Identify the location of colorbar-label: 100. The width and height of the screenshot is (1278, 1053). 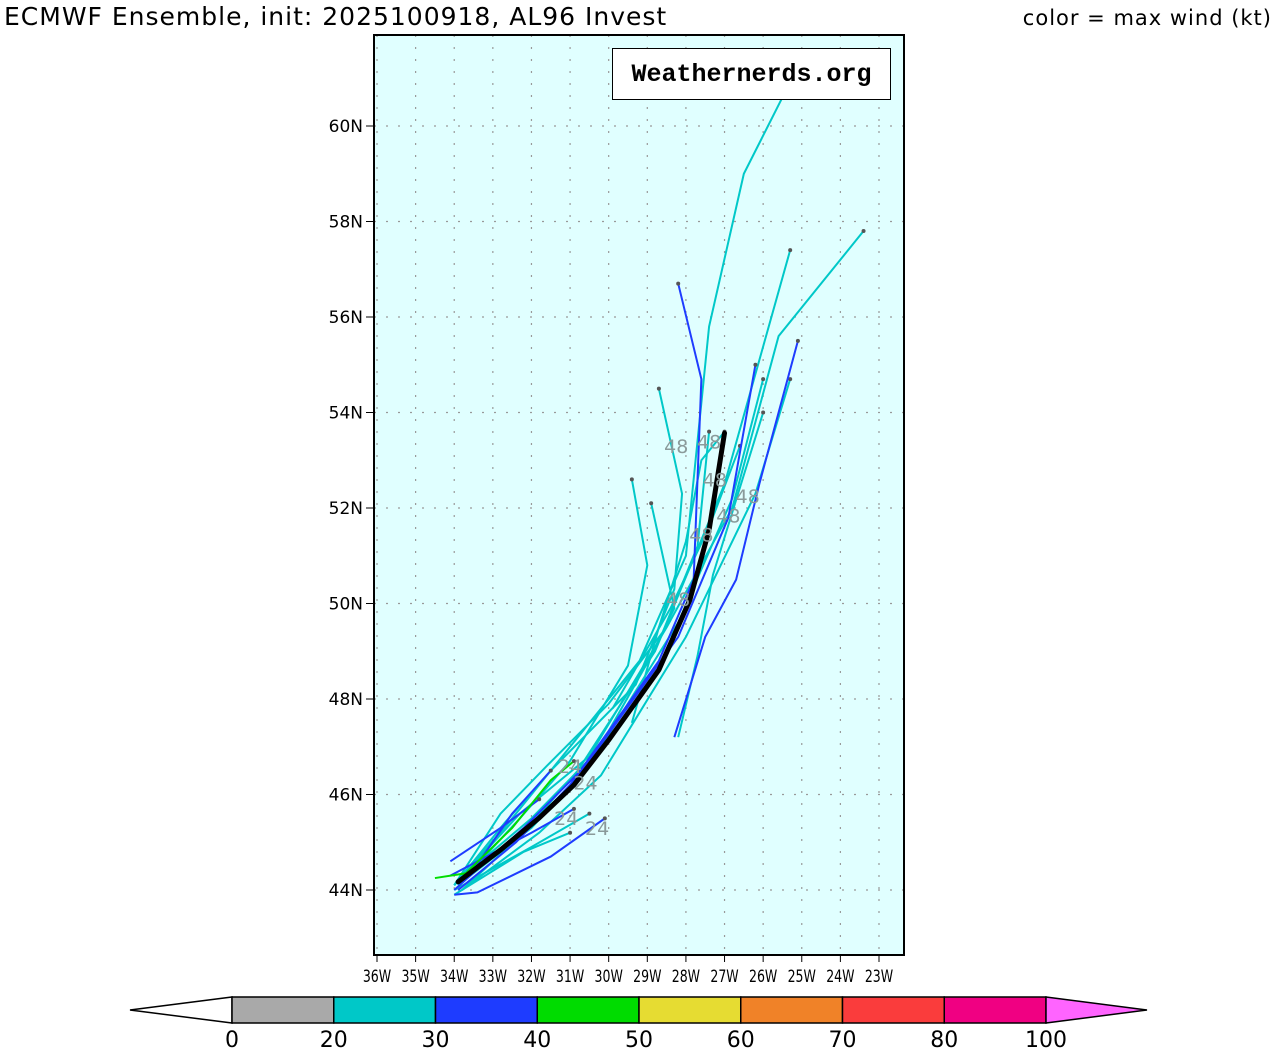
(1046, 1040).